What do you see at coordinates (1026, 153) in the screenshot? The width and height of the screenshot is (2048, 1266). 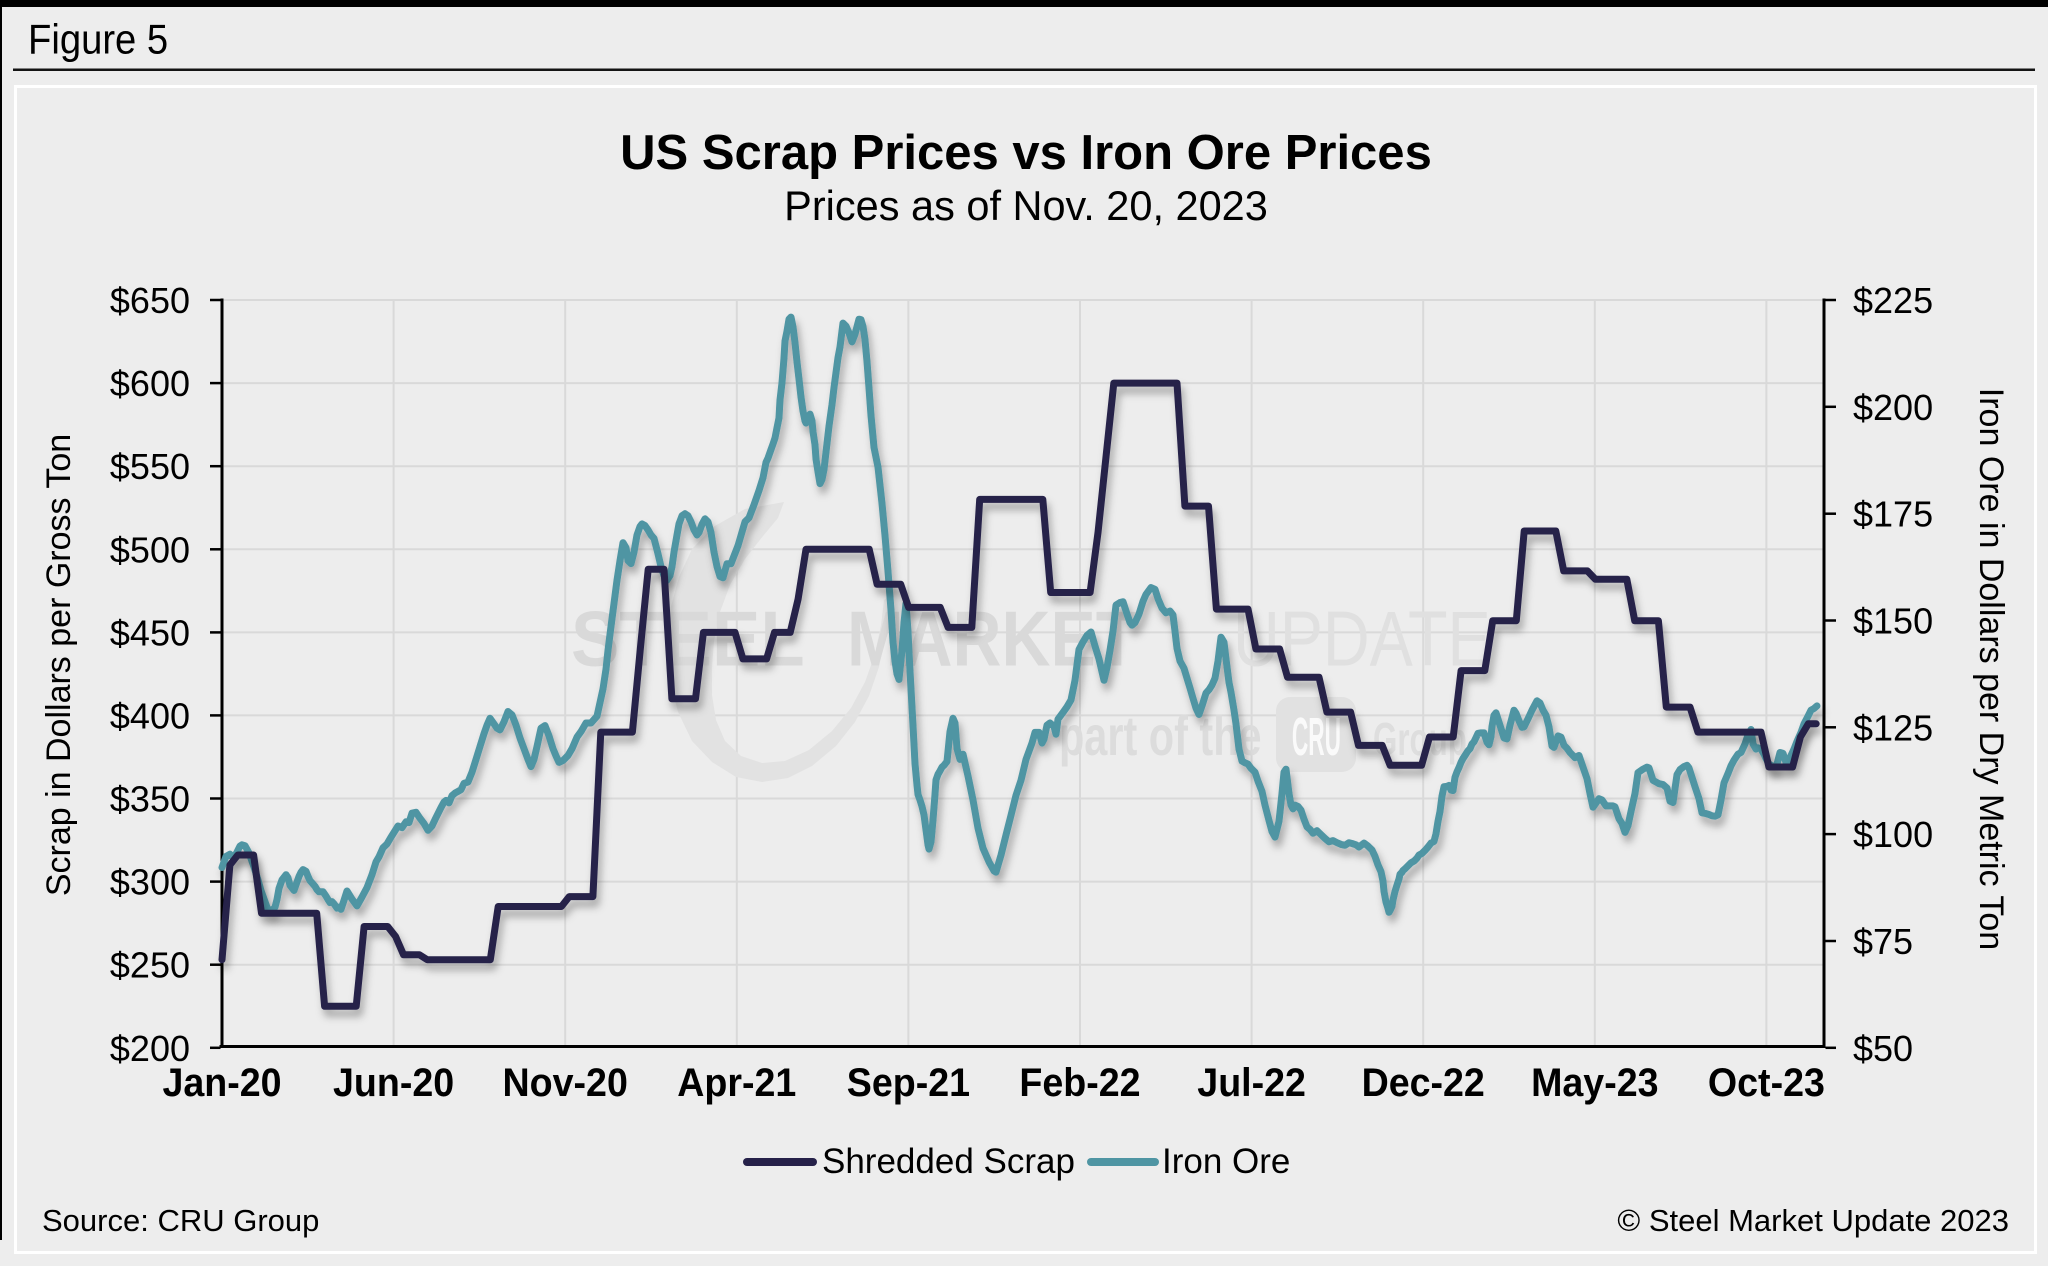 I see `svg-text:US Scrap Prices vs Iron Ore Pr: US Scrap Prices vs Iron Ore Prices` at bounding box center [1026, 153].